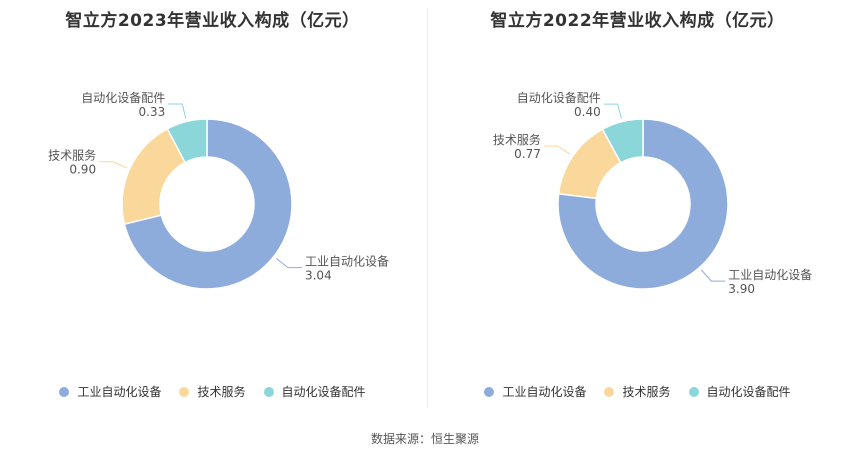  I want to click on legend-2023: 工业自动化设备 技术服务 自动化设备配件, so click(212, 391).